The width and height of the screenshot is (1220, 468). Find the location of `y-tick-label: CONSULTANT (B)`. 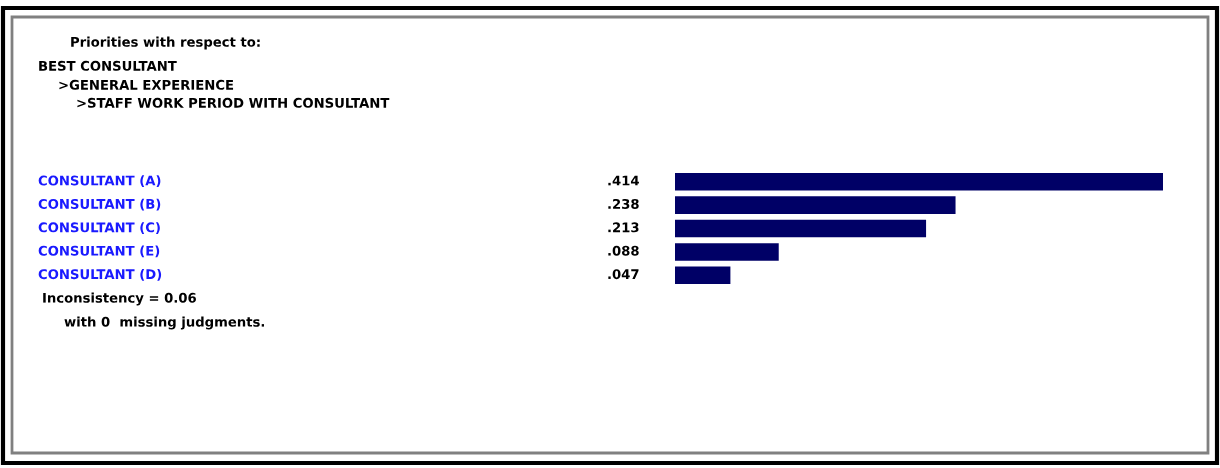

y-tick-label: CONSULTANT (B) is located at coordinates (99, 204).